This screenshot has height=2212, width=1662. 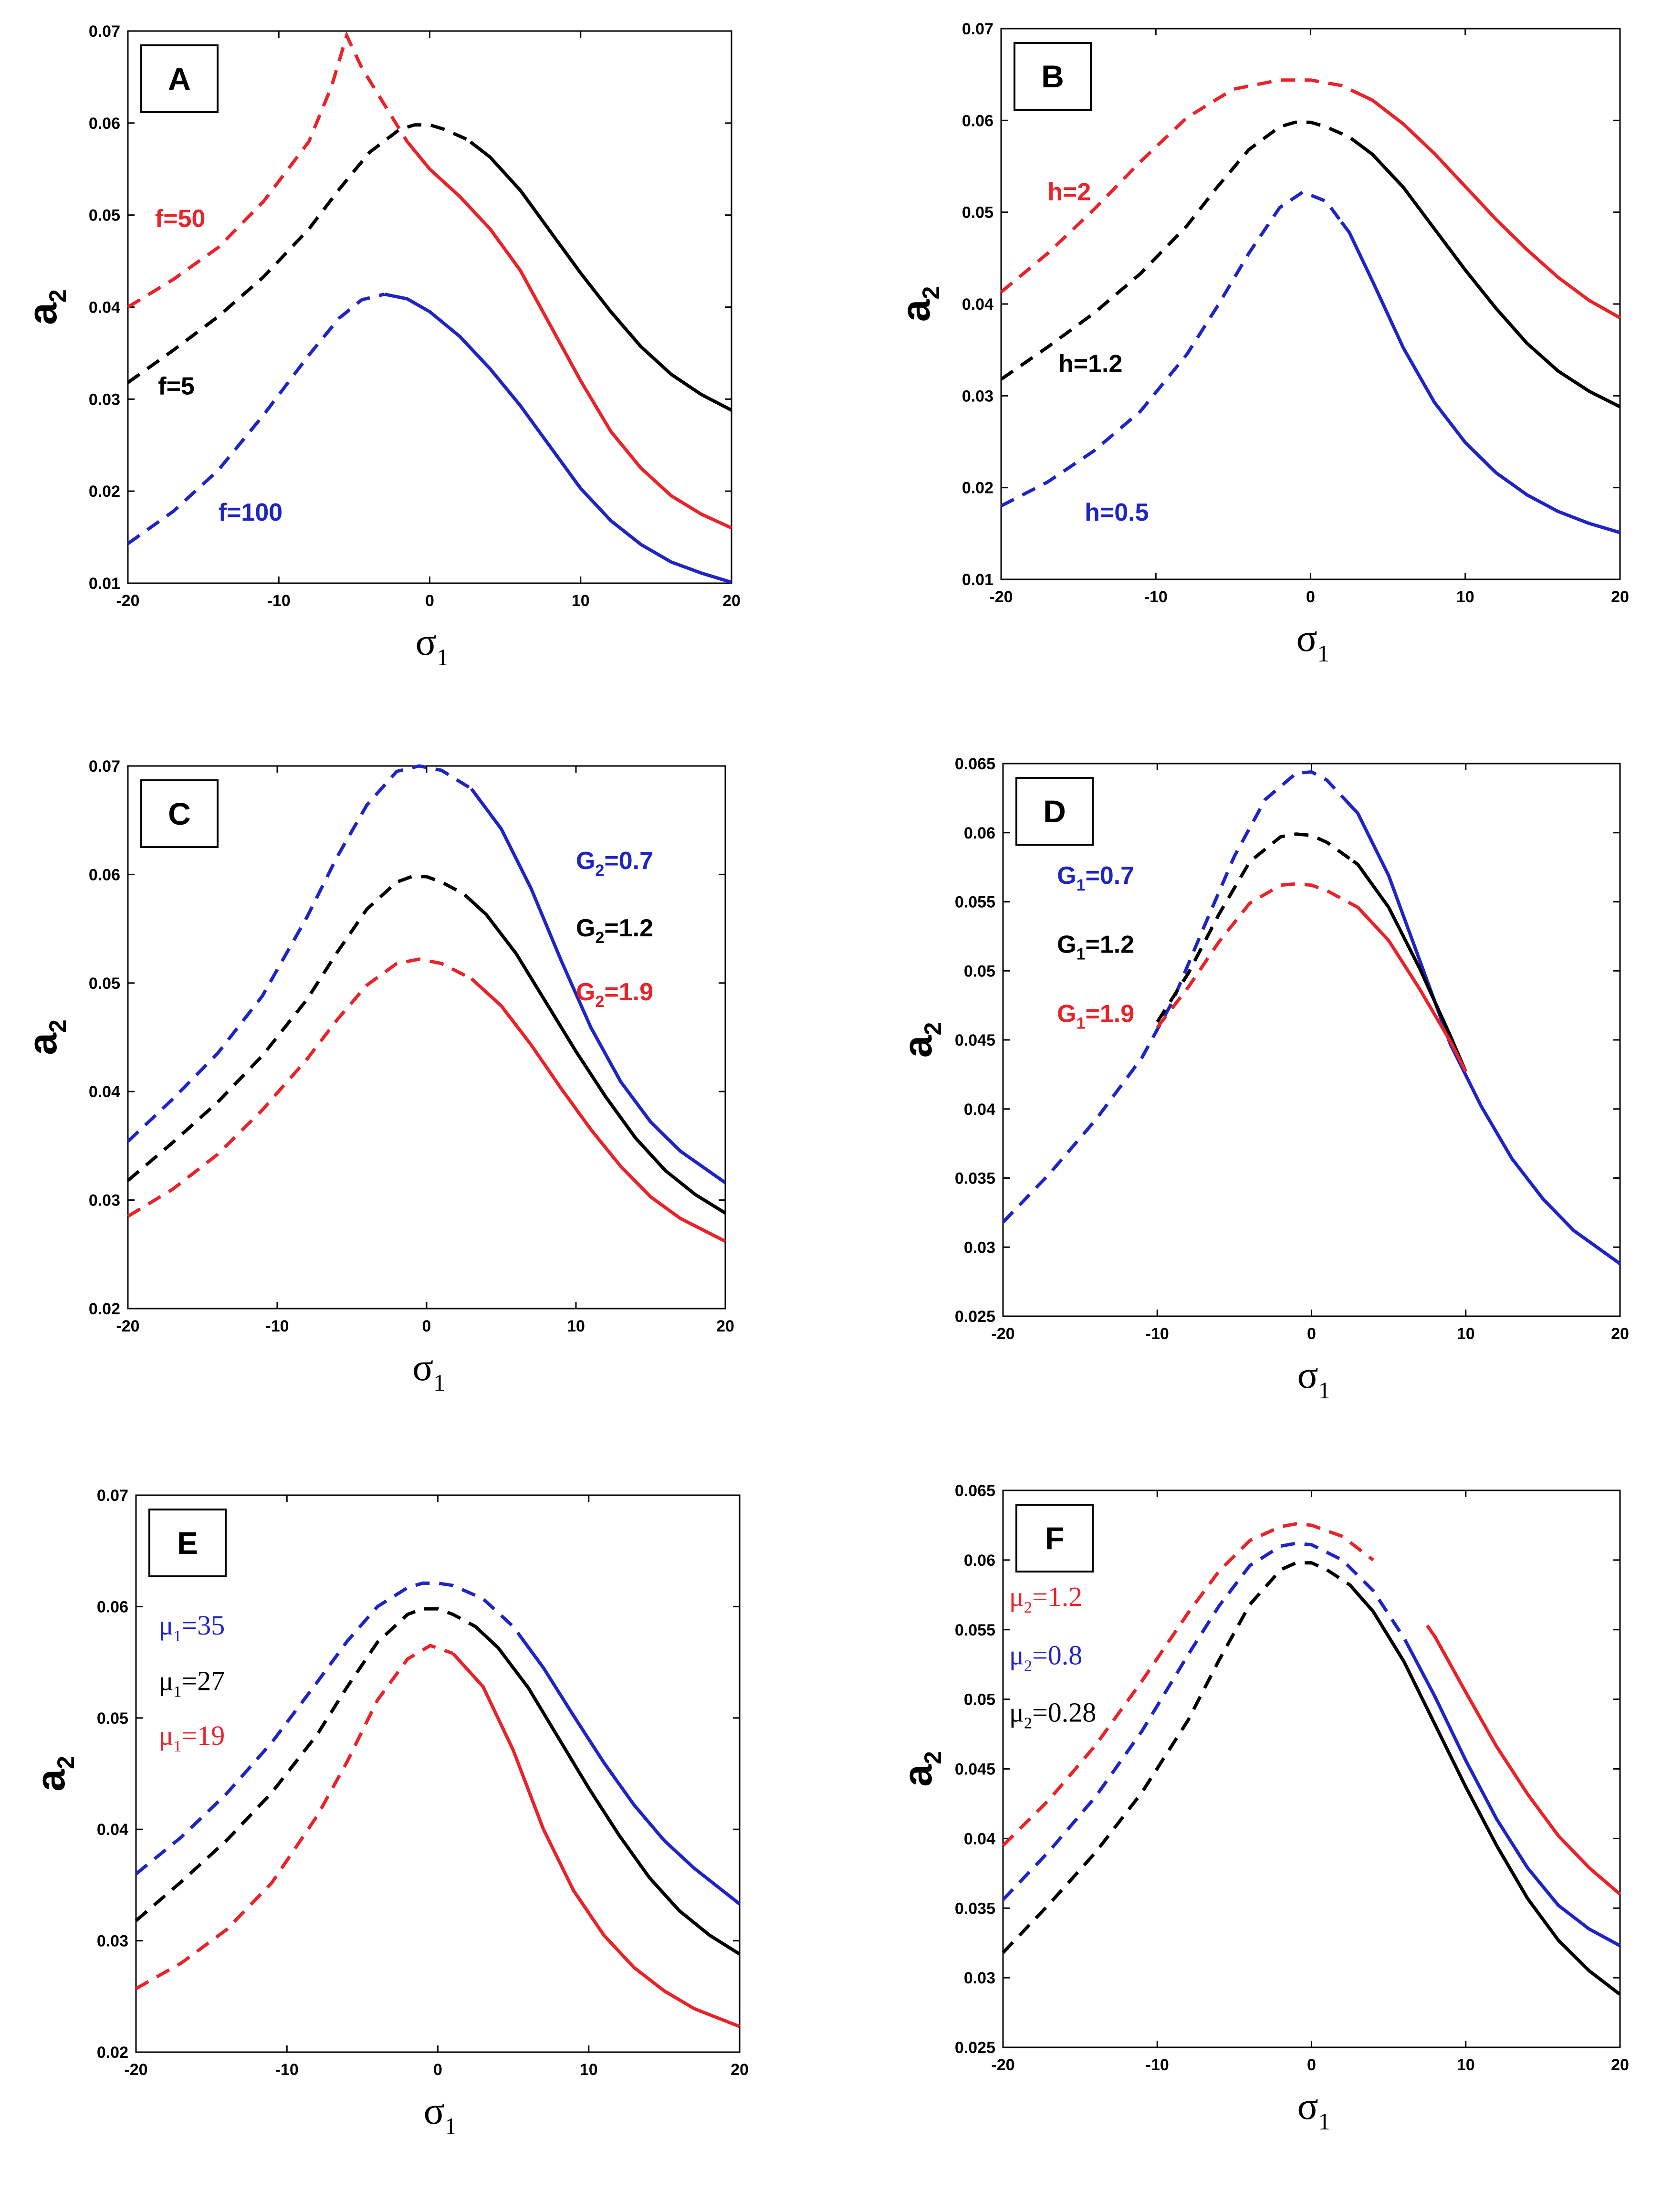 I want to click on series-label: μ1=27, so click(x=191, y=1683).